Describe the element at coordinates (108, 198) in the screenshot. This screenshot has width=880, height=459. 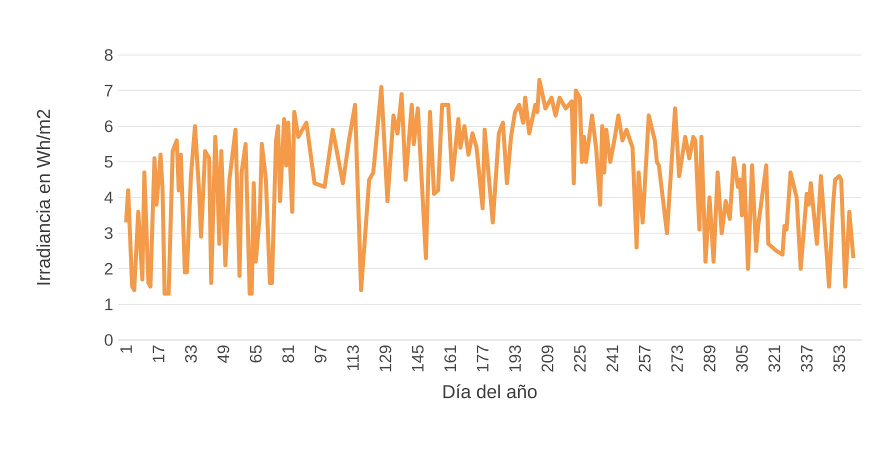
I see `y-tick-label: 4` at that location.